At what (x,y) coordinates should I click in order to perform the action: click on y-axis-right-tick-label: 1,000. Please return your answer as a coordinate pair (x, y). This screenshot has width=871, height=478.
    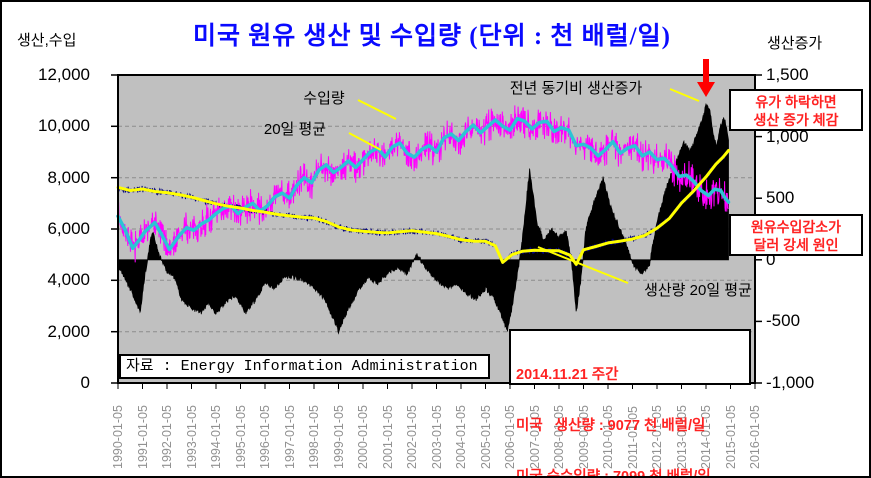
    Looking at the image, I should click on (787, 136).